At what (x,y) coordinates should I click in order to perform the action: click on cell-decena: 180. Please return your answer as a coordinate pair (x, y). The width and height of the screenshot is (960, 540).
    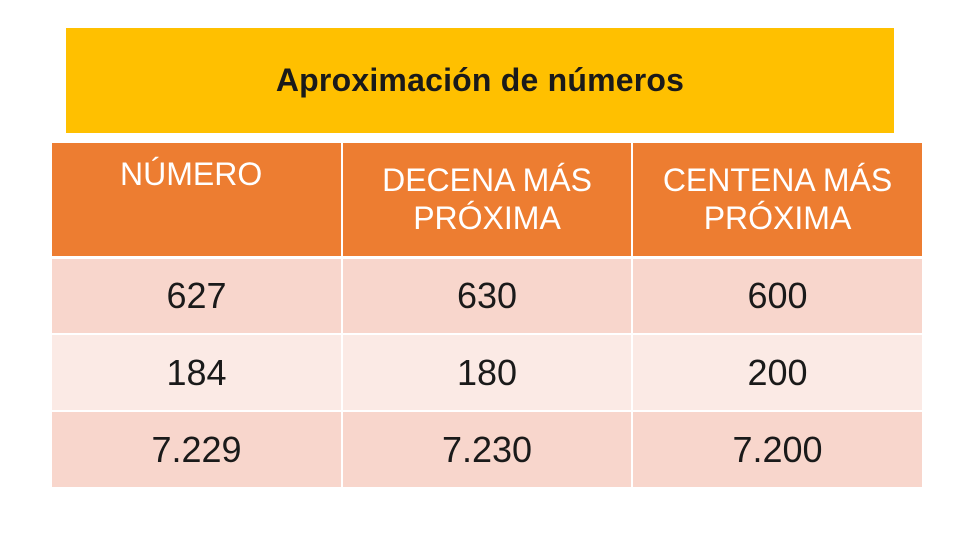
    Looking at the image, I should click on (487, 373).